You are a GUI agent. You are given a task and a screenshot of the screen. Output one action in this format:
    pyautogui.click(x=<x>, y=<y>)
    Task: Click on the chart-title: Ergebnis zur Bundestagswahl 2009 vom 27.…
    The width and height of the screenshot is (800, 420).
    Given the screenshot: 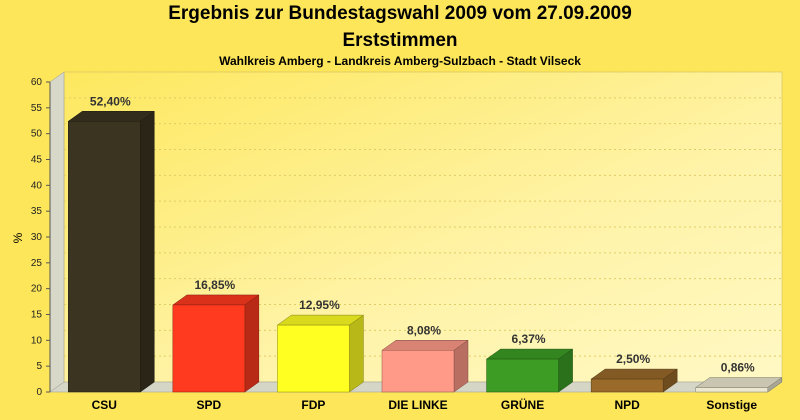 What is the action you would take?
    pyautogui.click(x=400, y=13)
    